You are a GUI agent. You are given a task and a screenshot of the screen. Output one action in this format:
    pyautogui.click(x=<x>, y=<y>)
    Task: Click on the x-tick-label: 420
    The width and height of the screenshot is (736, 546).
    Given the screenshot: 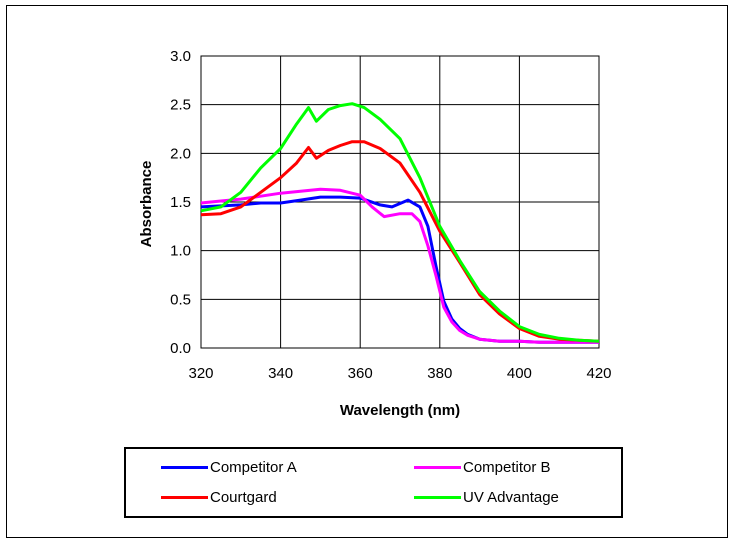 What is the action you would take?
    pyautogui.click(x=598, y=373)
    